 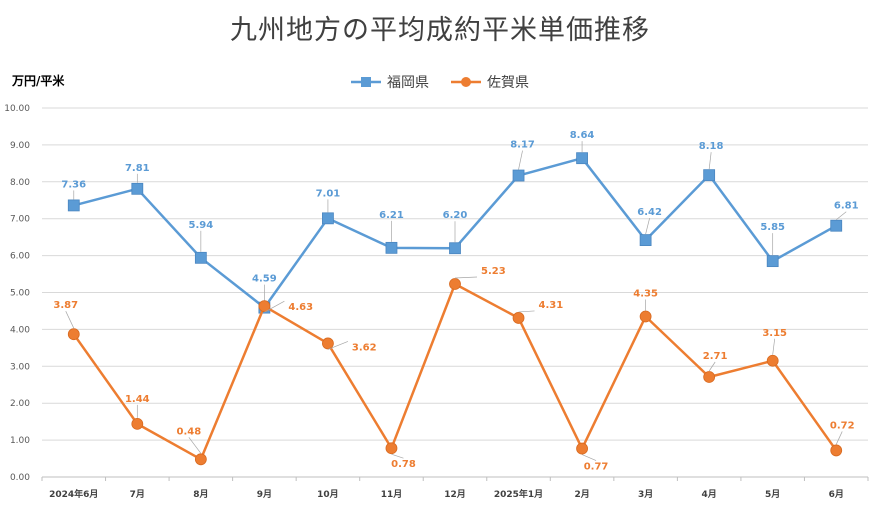 What do you see at coordinates (596, 467) in the screenshot?
I see `data-label: 0.77` at bounding box center [596, 467].